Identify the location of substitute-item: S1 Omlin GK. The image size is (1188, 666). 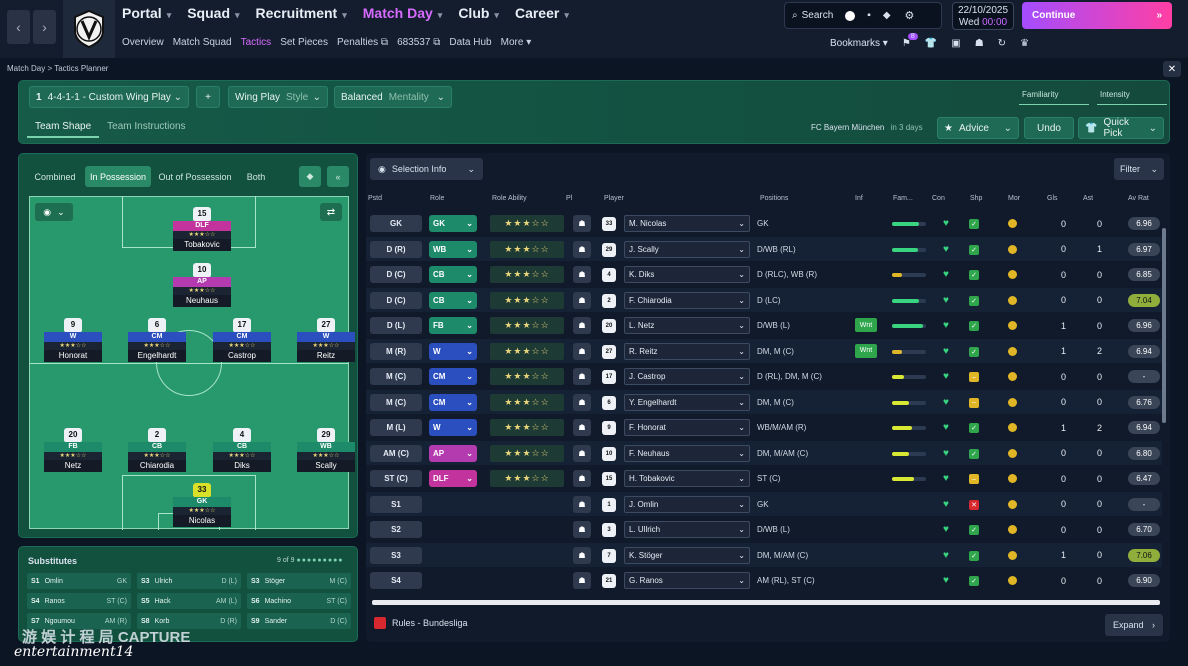
(79, 581).